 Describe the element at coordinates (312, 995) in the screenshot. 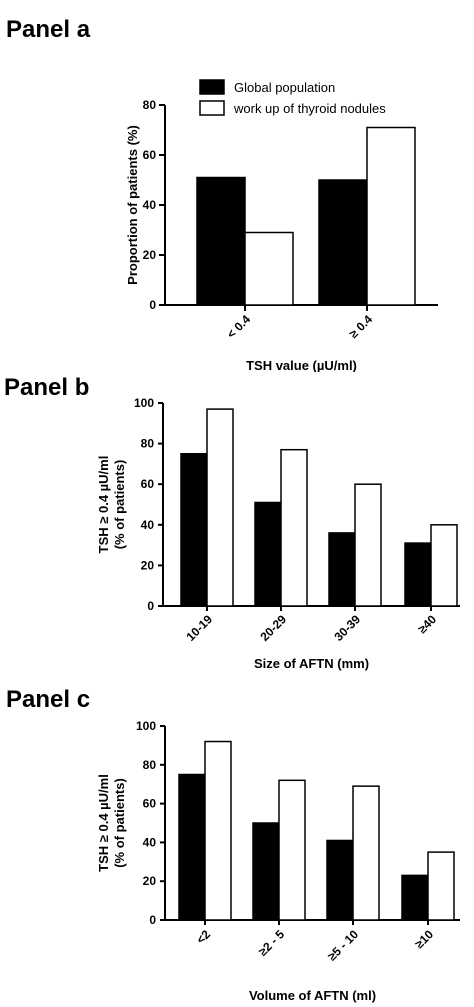

I see `x-axis-title: Volume of AFTN (ml)` at that location.